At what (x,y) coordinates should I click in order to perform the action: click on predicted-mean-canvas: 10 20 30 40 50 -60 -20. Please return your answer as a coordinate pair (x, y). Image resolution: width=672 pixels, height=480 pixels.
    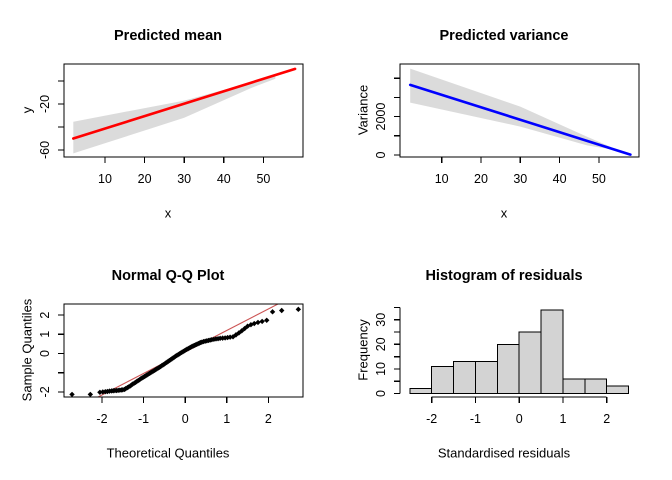
    Looking at the image, I should click on (171, 124).